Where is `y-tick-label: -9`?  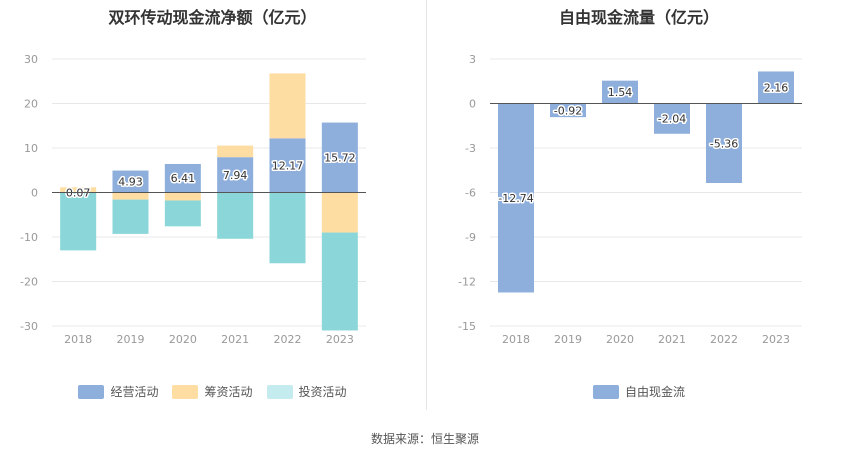 y-tick-label: -9 is located at coordinates (470, 237).